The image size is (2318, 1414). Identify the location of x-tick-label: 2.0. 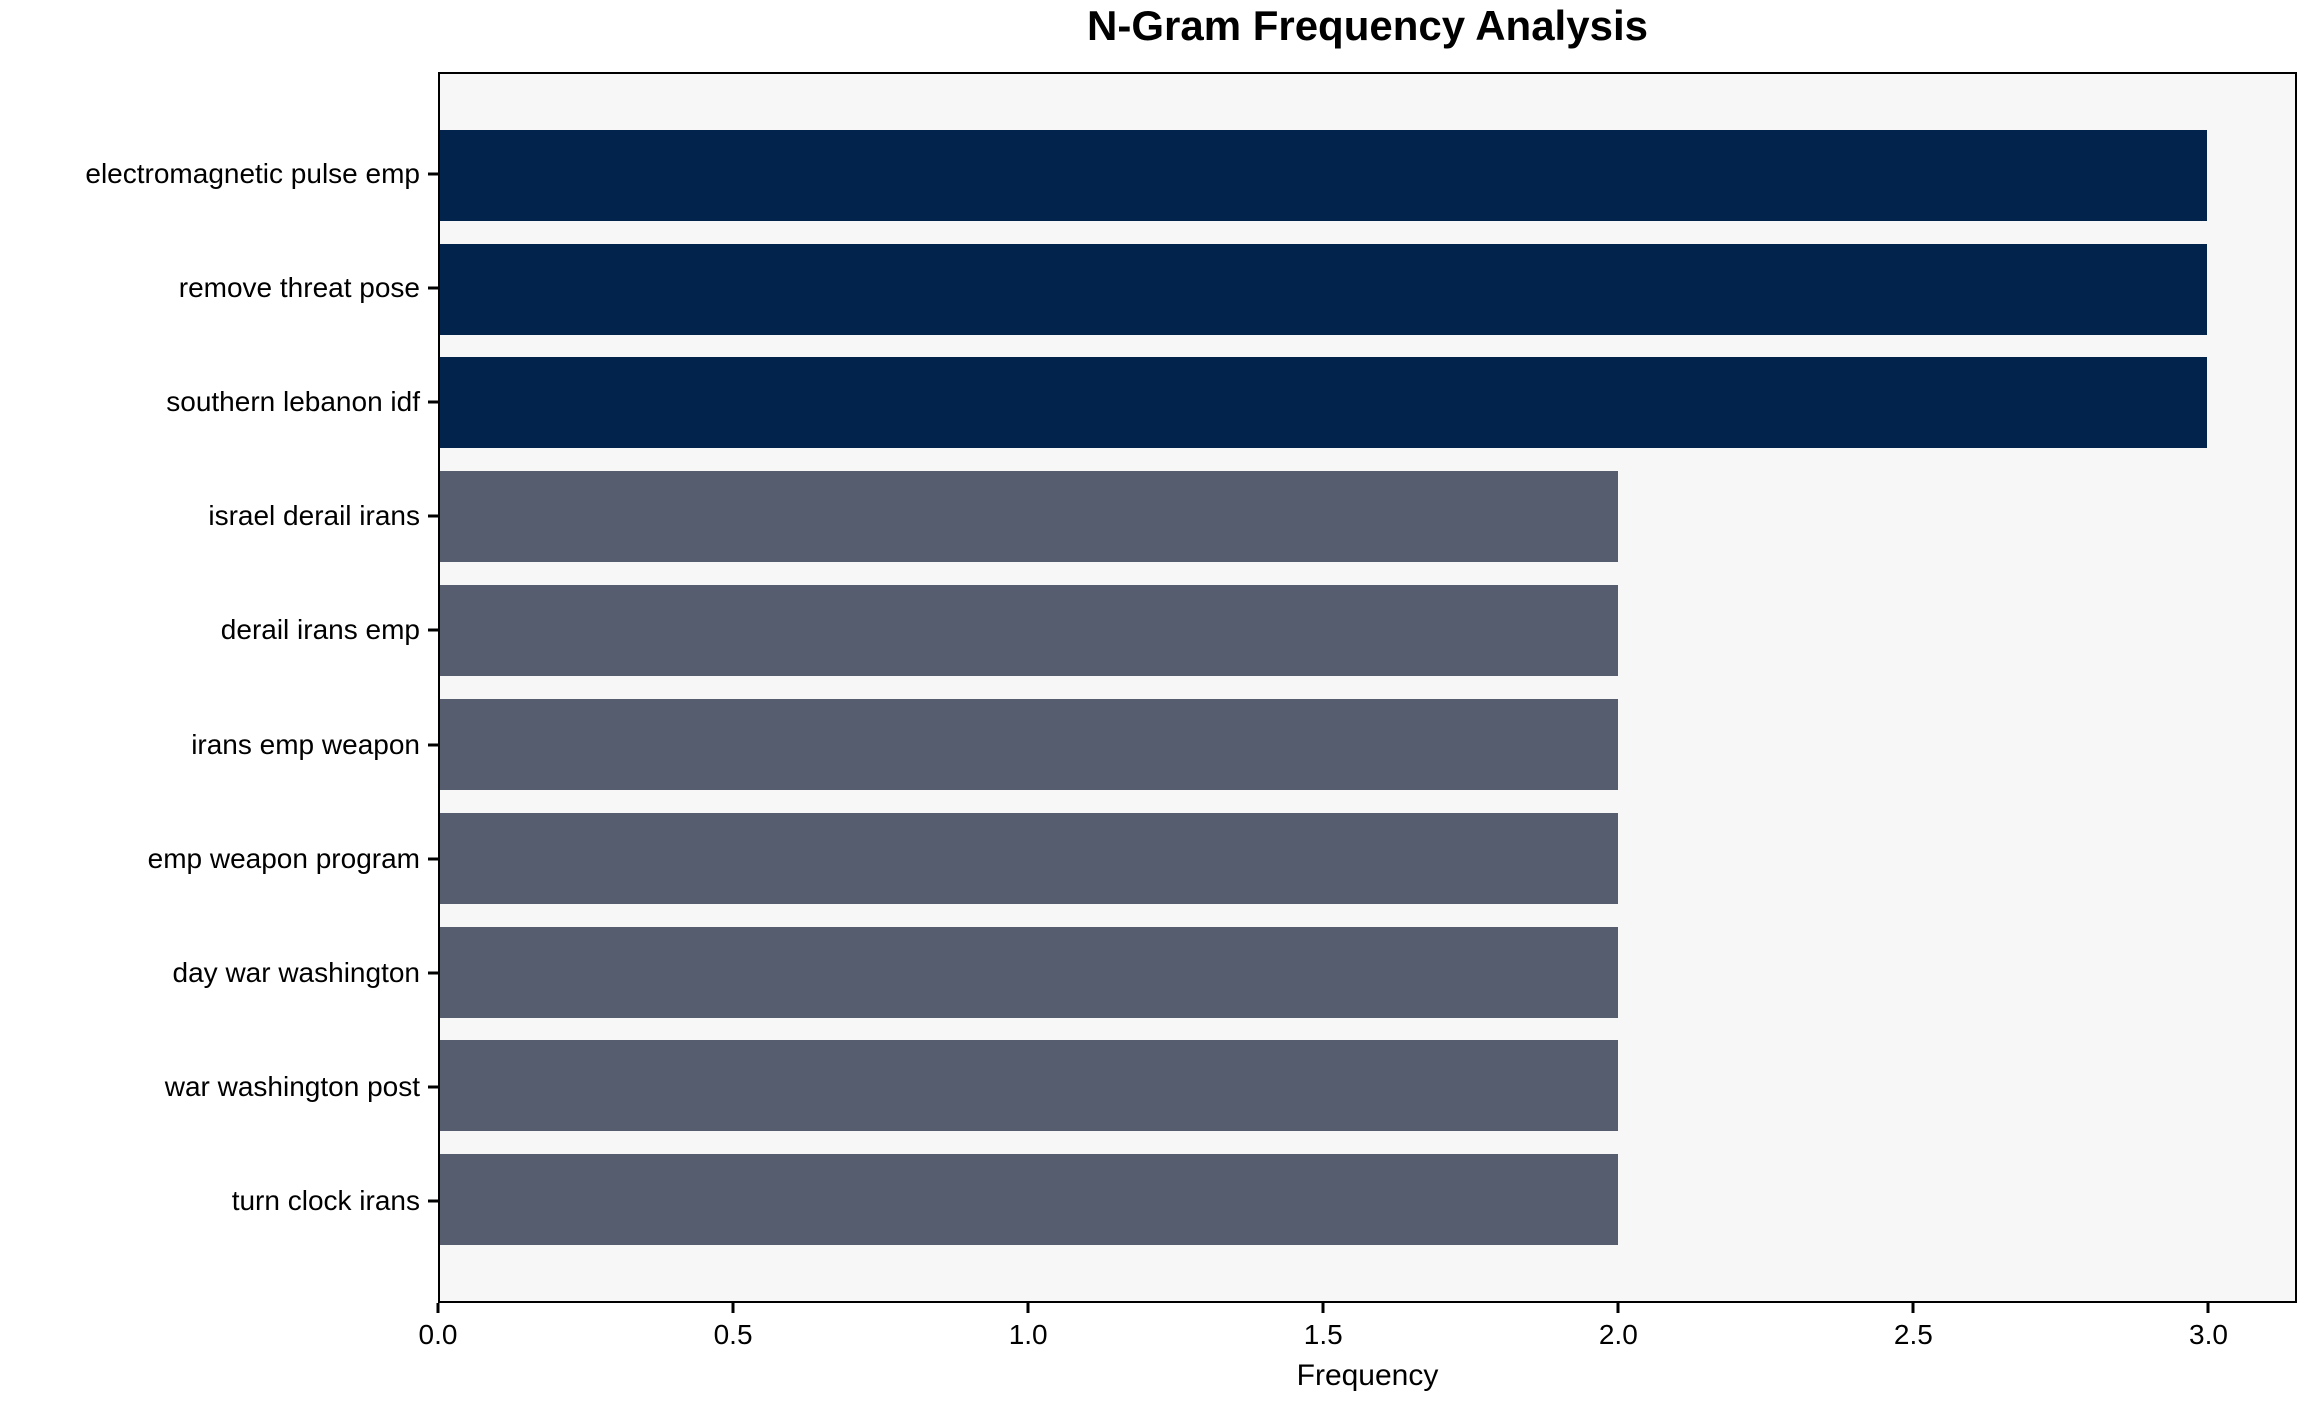
(1618, 1334).